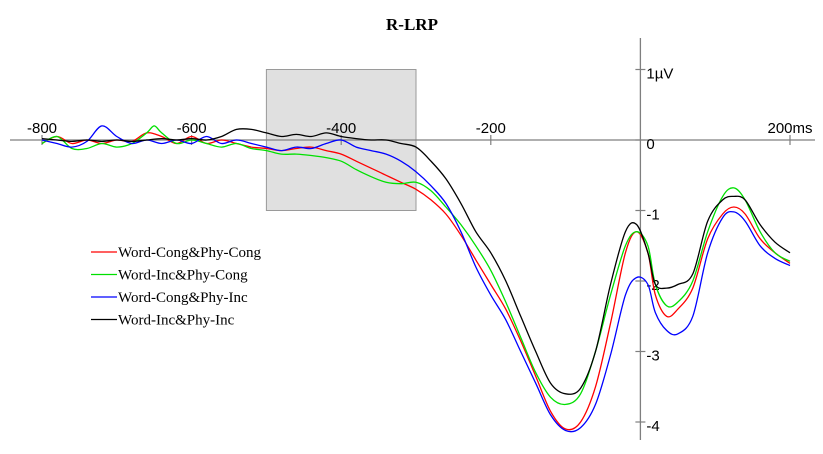  What do you see at coordinates (183, 298) in the screenshot?
I see `legend-label: Word-Cong&Phy-Inc` at bounding box center [183, 298].